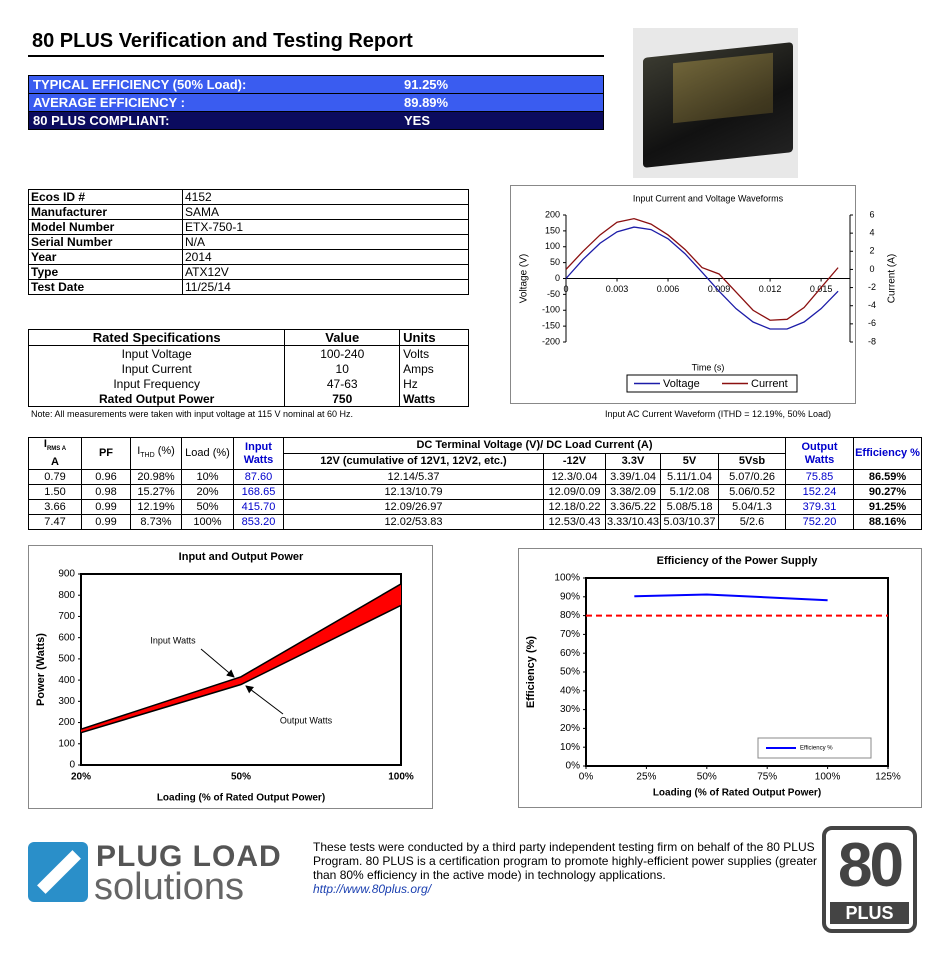 Image resolution: width=951 pixels, height=960 pixels. I want to click on specs-cell: 100-240, so click(342, 353).